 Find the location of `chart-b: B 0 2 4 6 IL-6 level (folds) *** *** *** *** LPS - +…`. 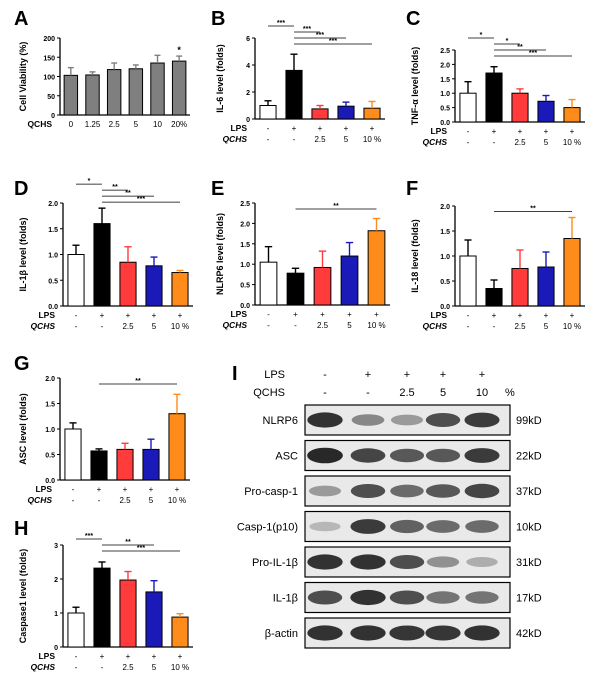

chart-b: B 0 2 4 6 IL-6 level (folds) *** *** *** *** LPS - +… is located at coordinates (298, 76).